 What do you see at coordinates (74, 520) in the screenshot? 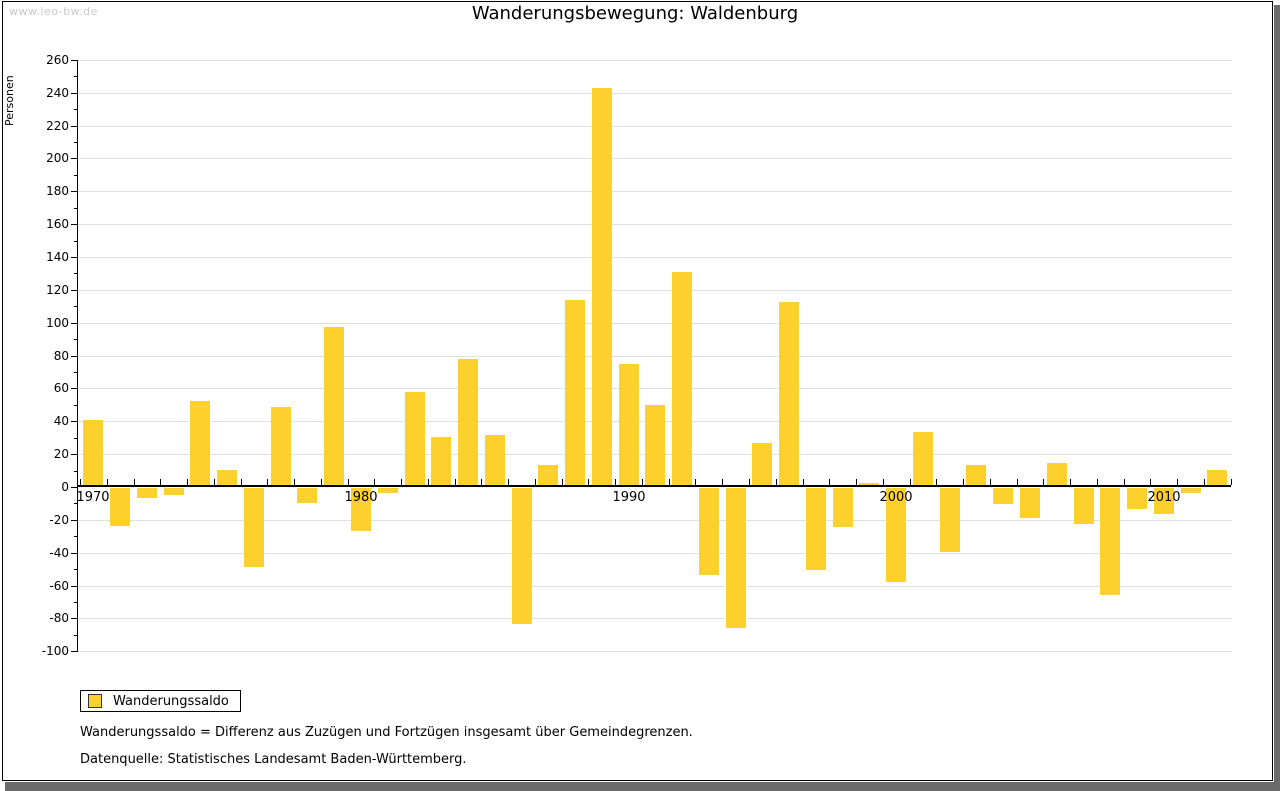
I see `y-major-tick--20` at bounding box center [74, 520].